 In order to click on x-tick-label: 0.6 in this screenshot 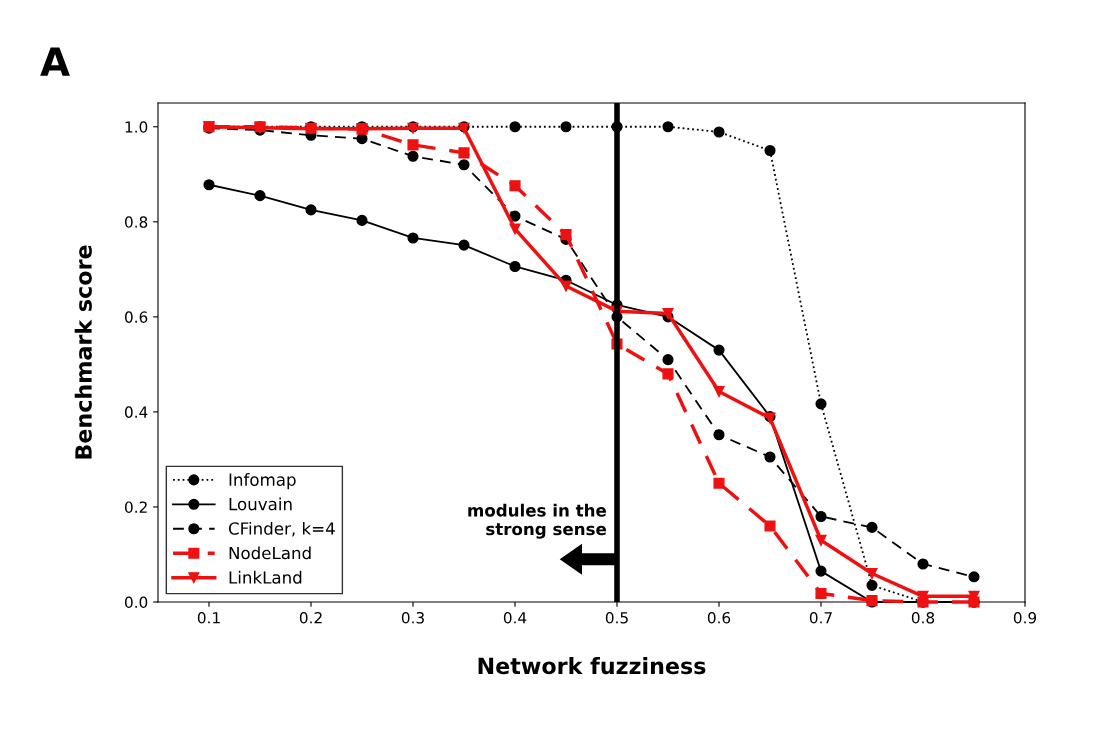, I will do `click(719, 617)`.